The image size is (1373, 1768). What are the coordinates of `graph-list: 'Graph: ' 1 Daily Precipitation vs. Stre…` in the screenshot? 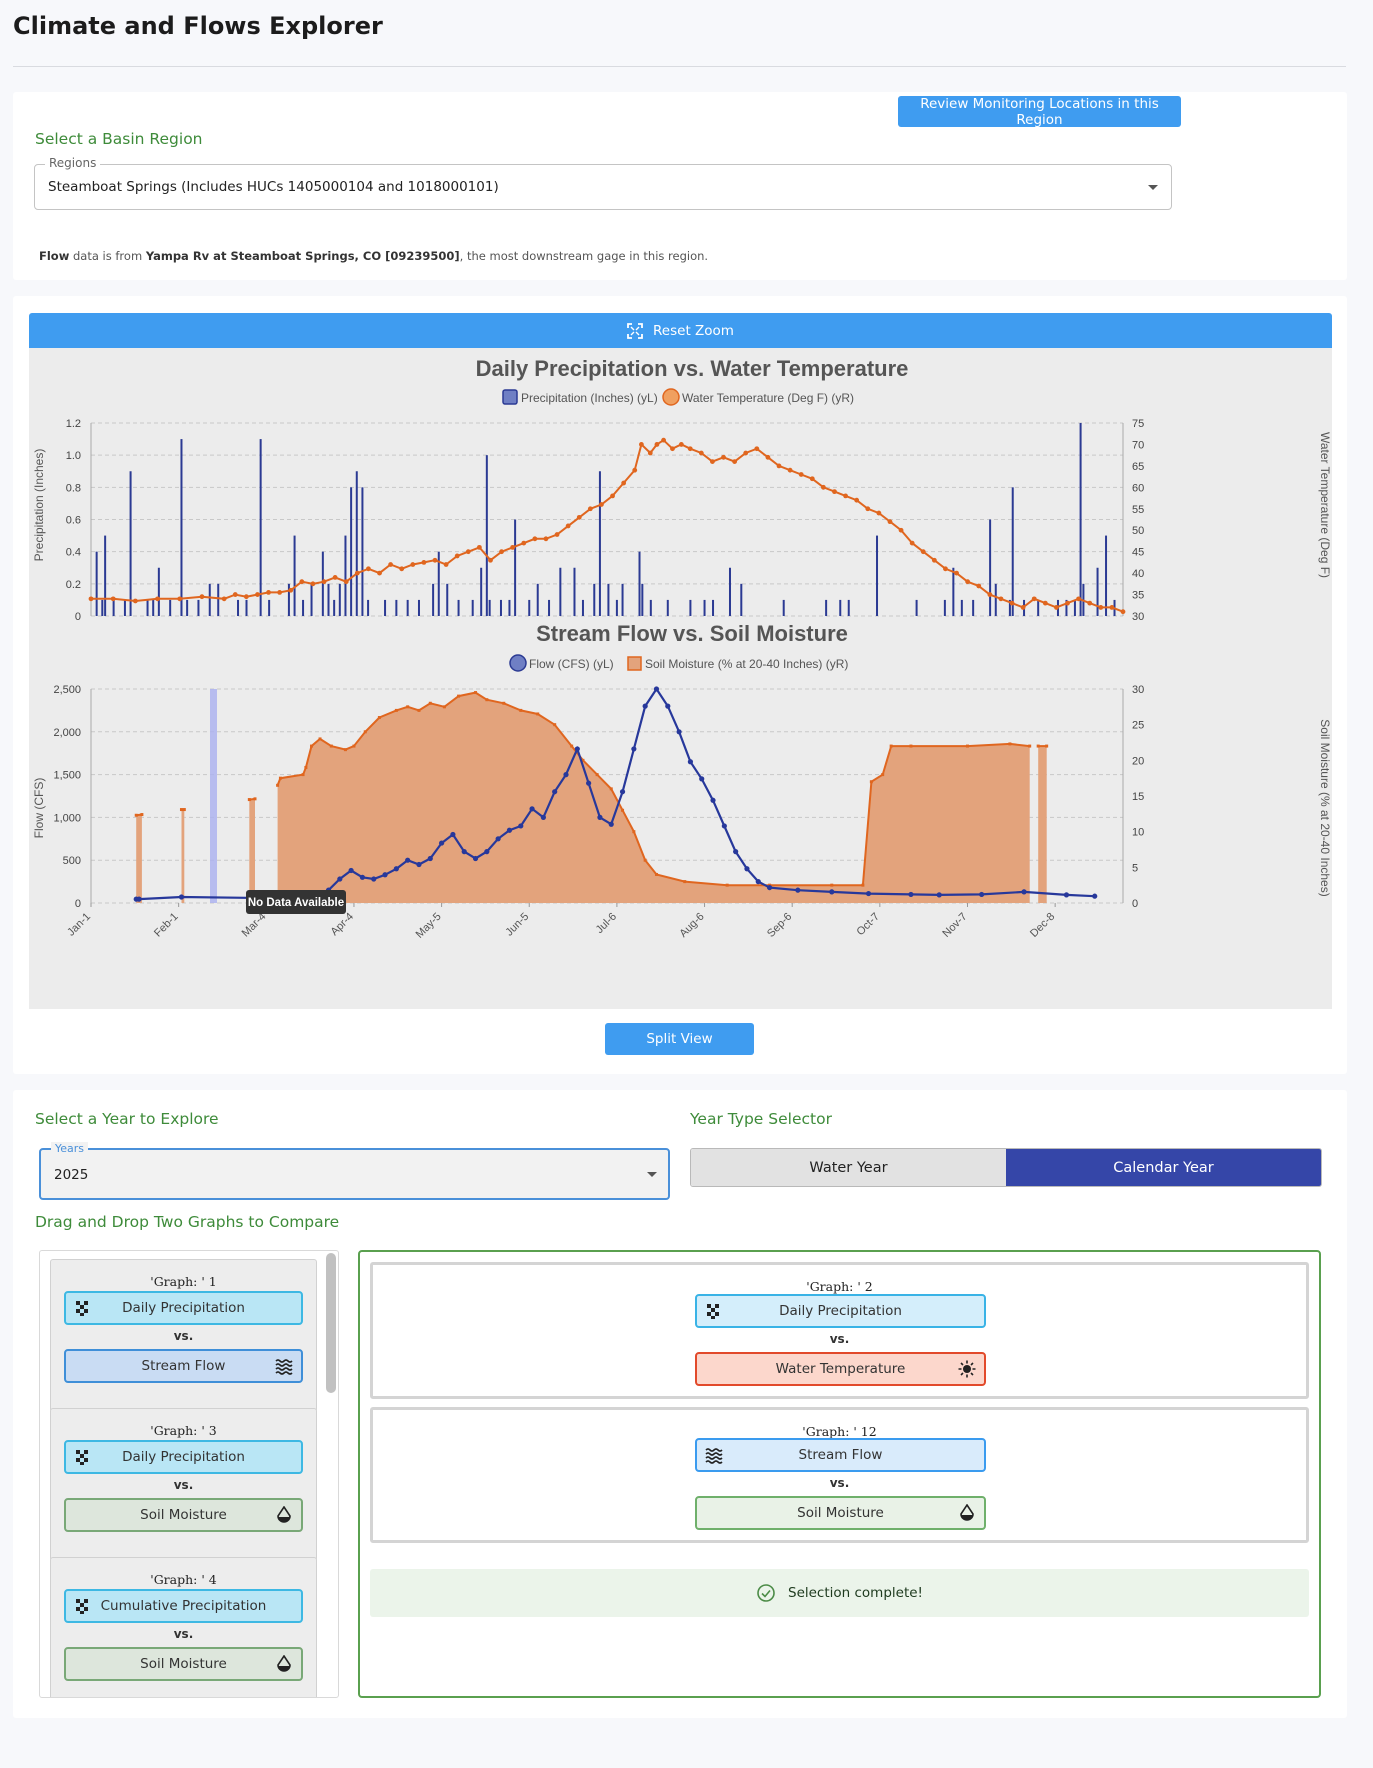 It's located at (189, 1474).